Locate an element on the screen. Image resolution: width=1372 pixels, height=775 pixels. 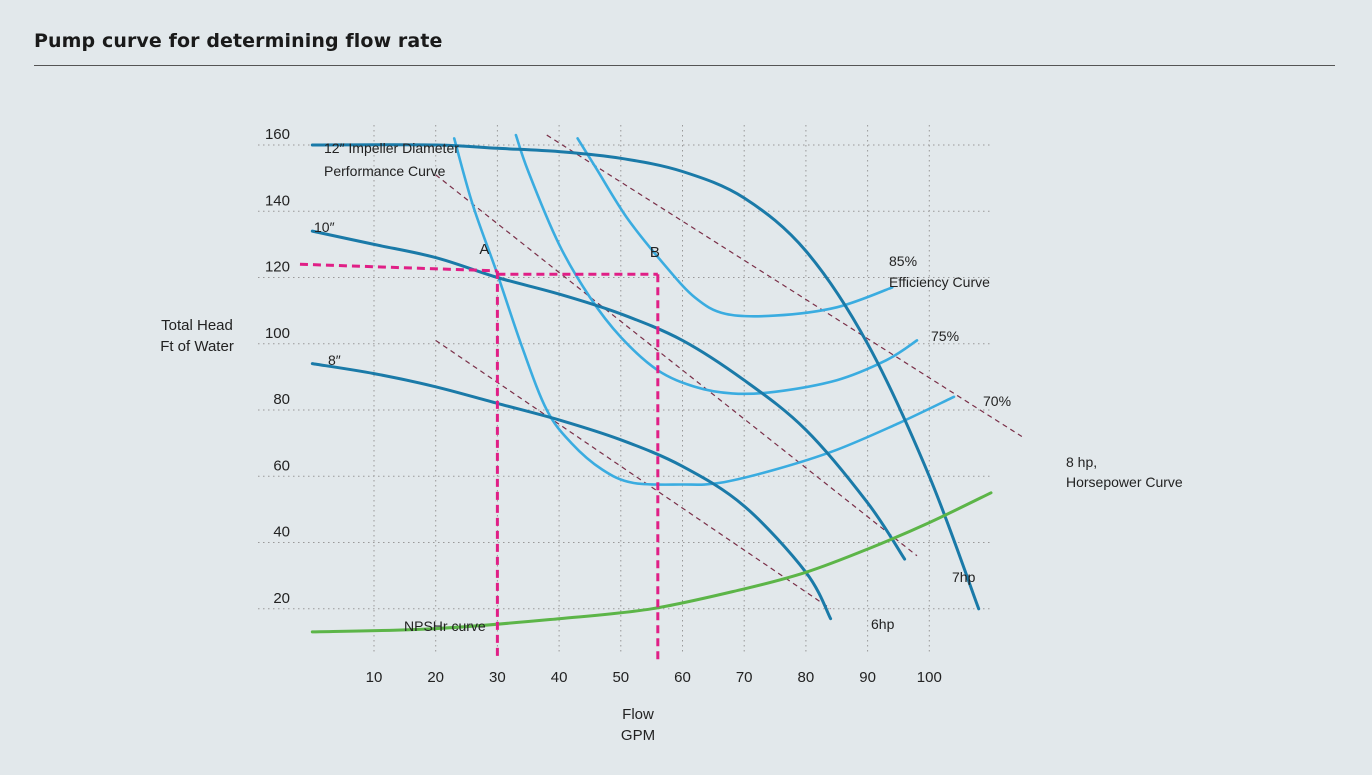
x-tick-label-80: 80 is located at coordinates (806, 677).